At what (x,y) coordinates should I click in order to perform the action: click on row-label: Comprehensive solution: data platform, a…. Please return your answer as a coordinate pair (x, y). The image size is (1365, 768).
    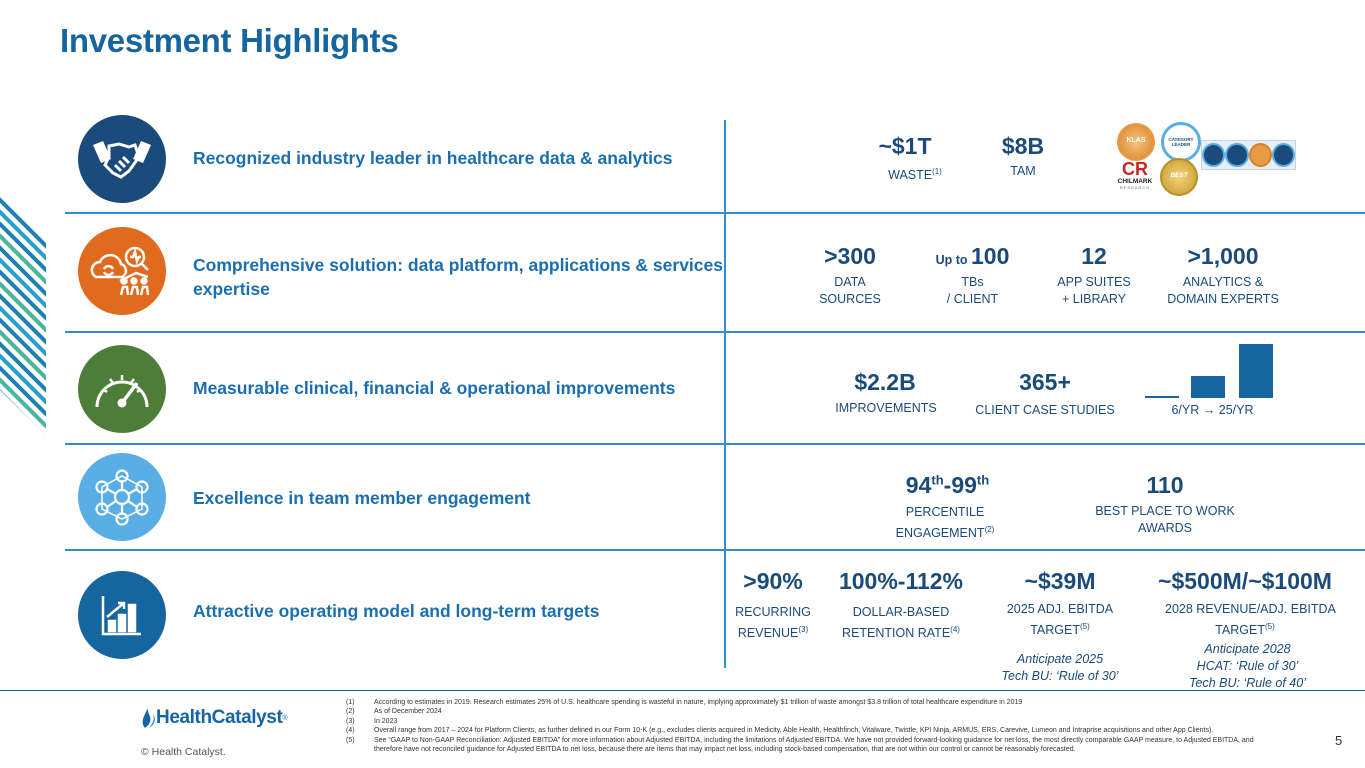
    Looking at the image, I should click on (458, 277).